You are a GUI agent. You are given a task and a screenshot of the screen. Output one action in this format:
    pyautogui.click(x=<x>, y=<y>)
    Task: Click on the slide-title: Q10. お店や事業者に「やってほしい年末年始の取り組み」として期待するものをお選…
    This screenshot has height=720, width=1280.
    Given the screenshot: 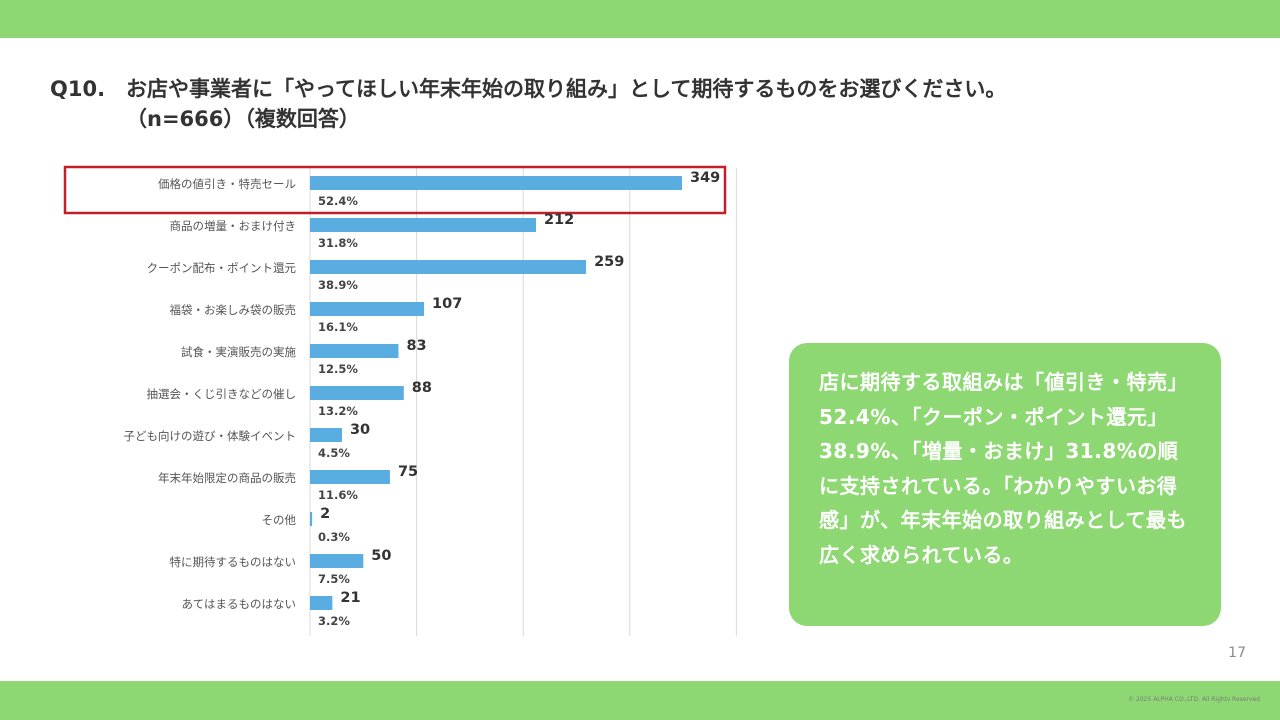 What is the action you would take?
    pyautogui.click(x=640, y=89)
    